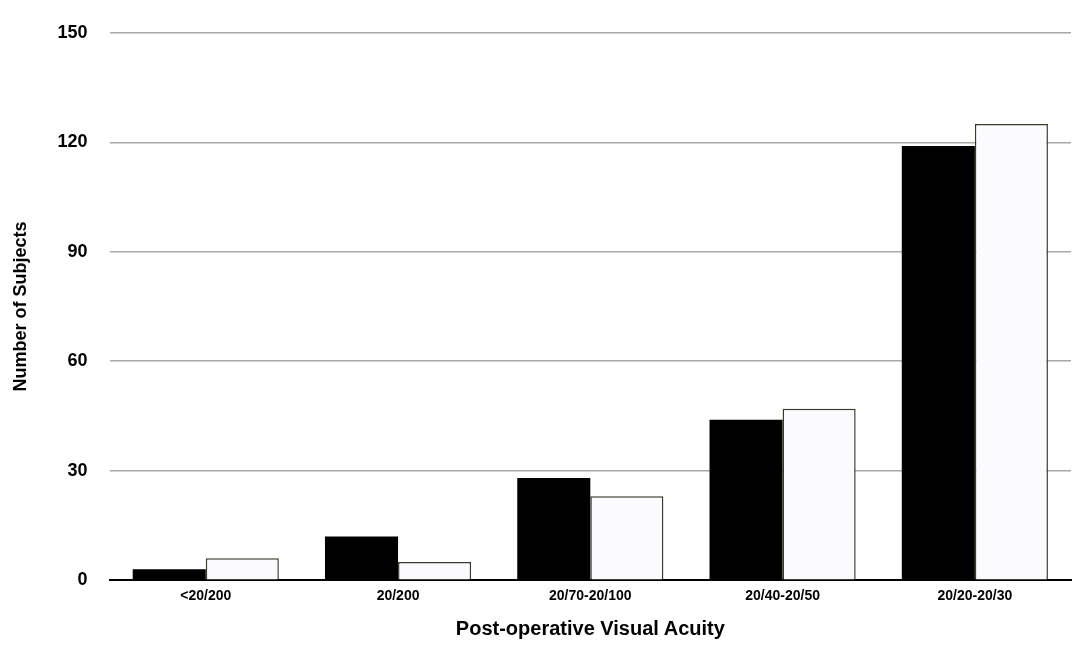  Describe the element at coordinates (77, 360) in the screenshot. I see `y-tick-label: 60` at that location.